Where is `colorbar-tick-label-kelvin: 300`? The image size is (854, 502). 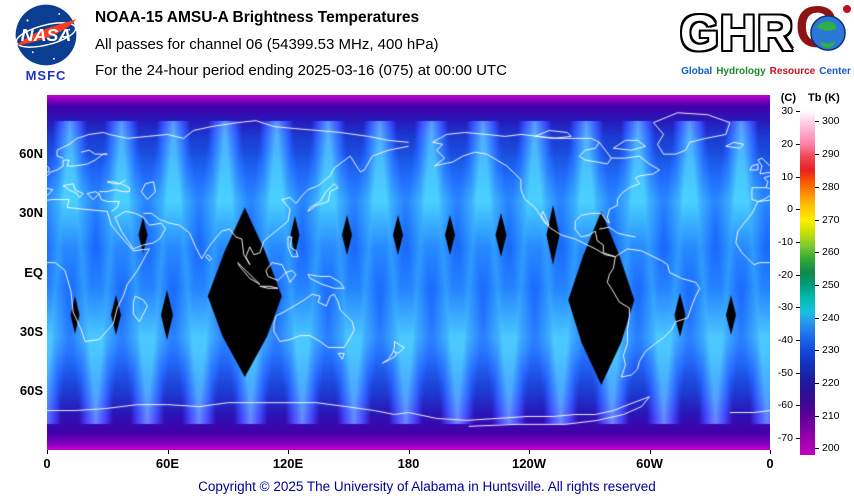 colorbar-tick-label-kelvin: 300 is located at coordinates (831, 121).